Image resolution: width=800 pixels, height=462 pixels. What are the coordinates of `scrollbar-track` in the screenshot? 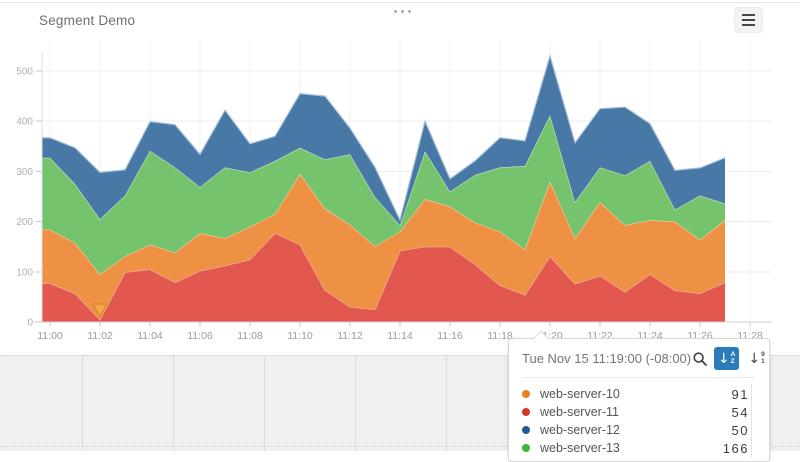 It's located at (751, 420).